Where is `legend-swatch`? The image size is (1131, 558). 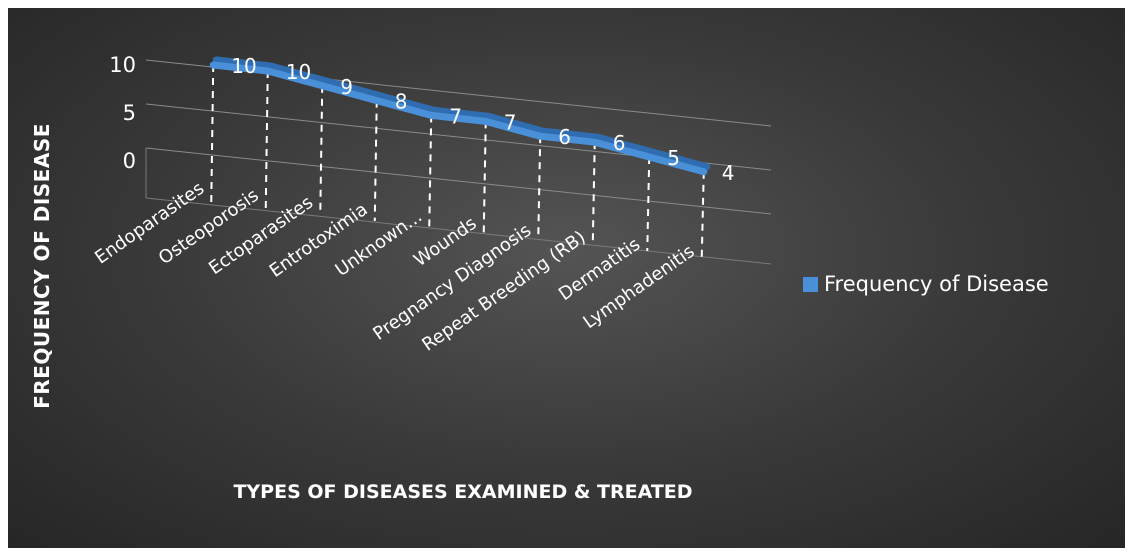
legend-swatch is located at coordinates (810, 284).